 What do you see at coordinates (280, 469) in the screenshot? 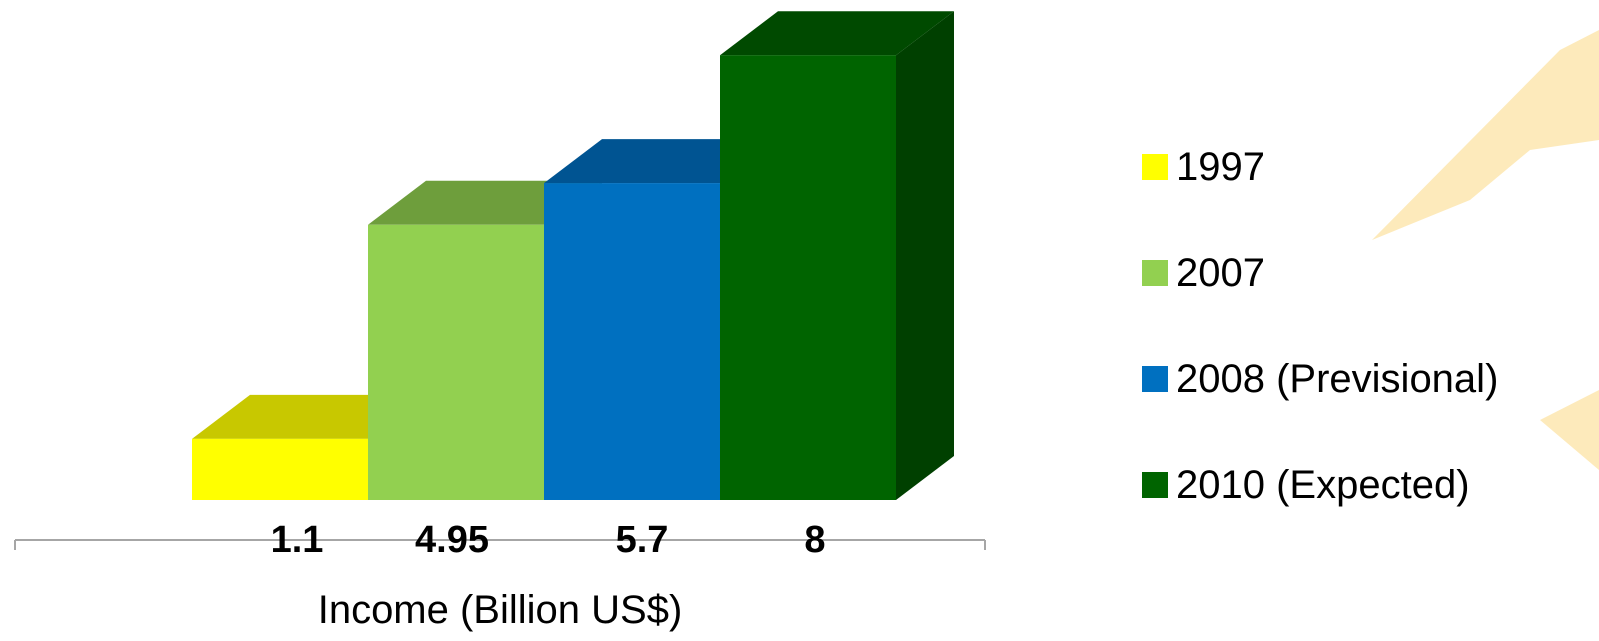
I see `bar-front-1997` at bounding box center [280, 469].